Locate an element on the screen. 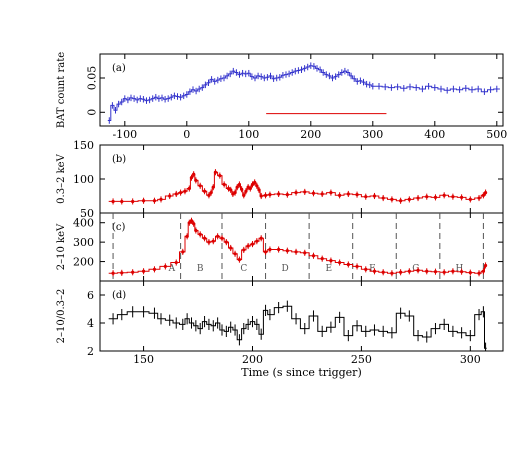  y-axis-label: 0.3–2 keV is located at coordinates (61, 178).